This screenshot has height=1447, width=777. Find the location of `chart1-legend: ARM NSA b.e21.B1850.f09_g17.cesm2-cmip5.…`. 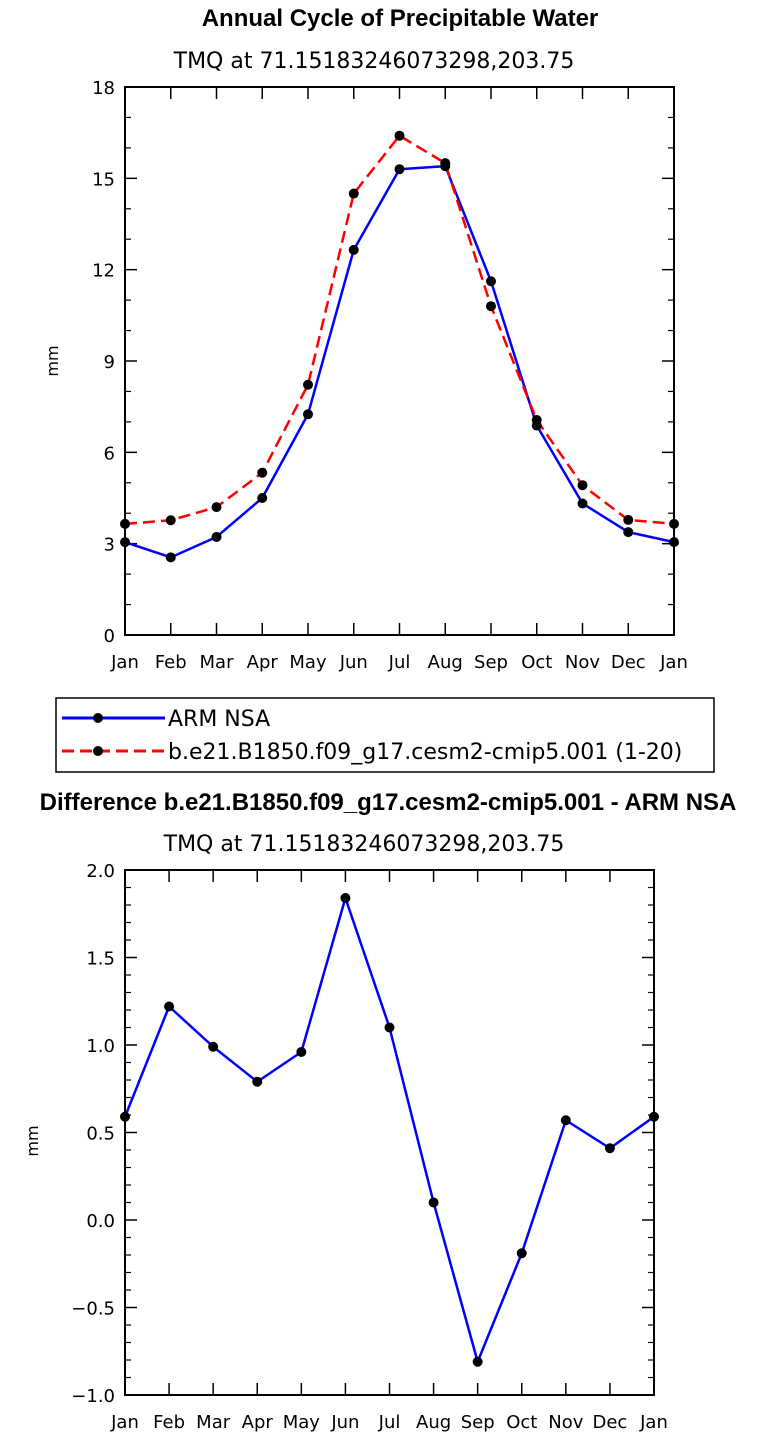

chart1-legend: ARM NSA b.e21.B1850.f09_g17.cesm2-cmip5.… is located at coordinates (385, 735).